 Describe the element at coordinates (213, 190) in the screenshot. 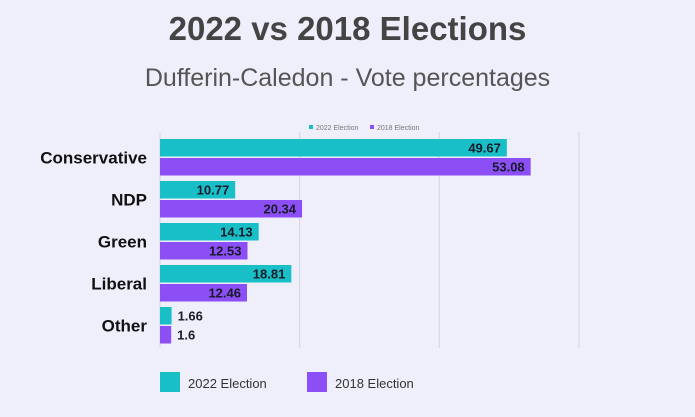

I see `data-label: 10.77` at that location.